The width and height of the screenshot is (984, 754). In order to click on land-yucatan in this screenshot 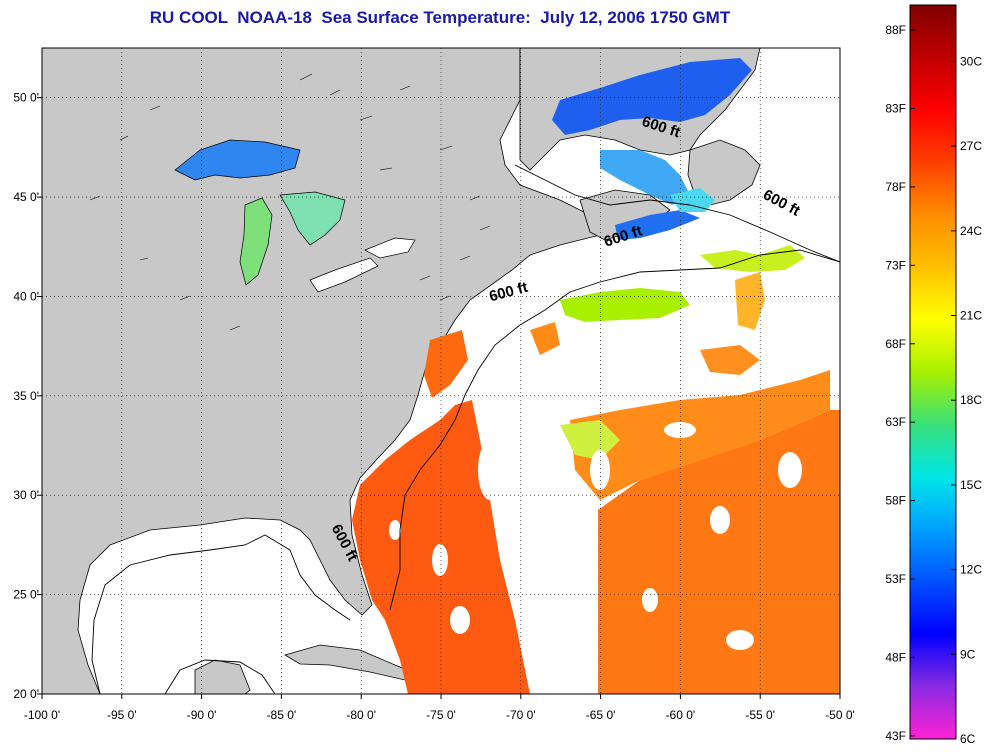, I will do `click(222, 676)`.